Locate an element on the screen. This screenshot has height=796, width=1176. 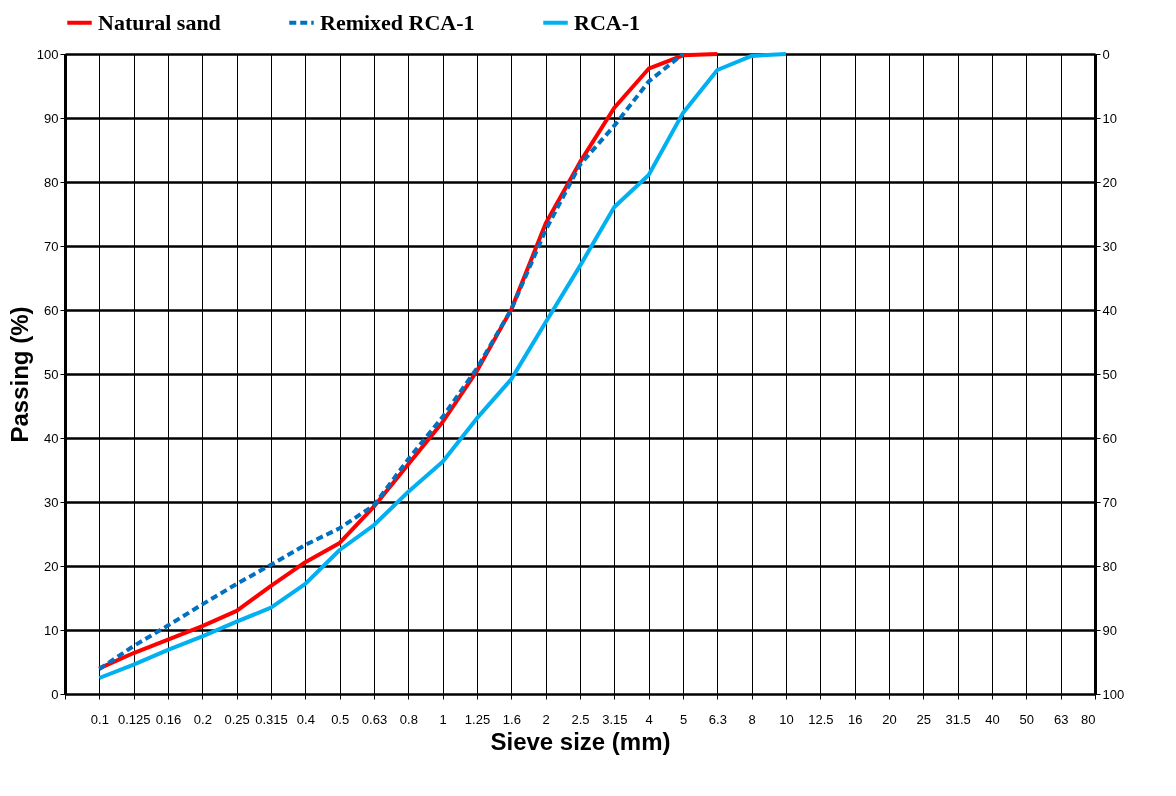
y2-tick-label: 70 is located at coordinates (1109, 502).